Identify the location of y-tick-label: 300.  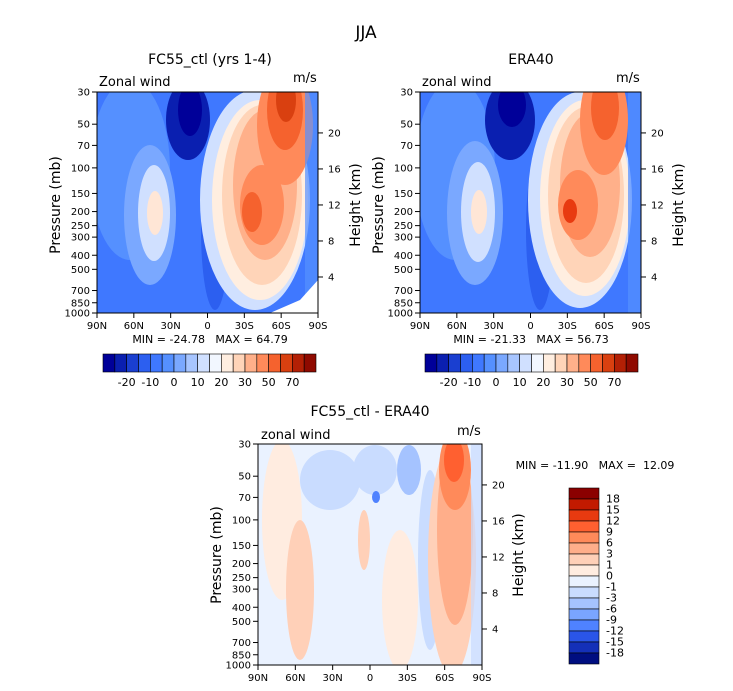
(241, 590).